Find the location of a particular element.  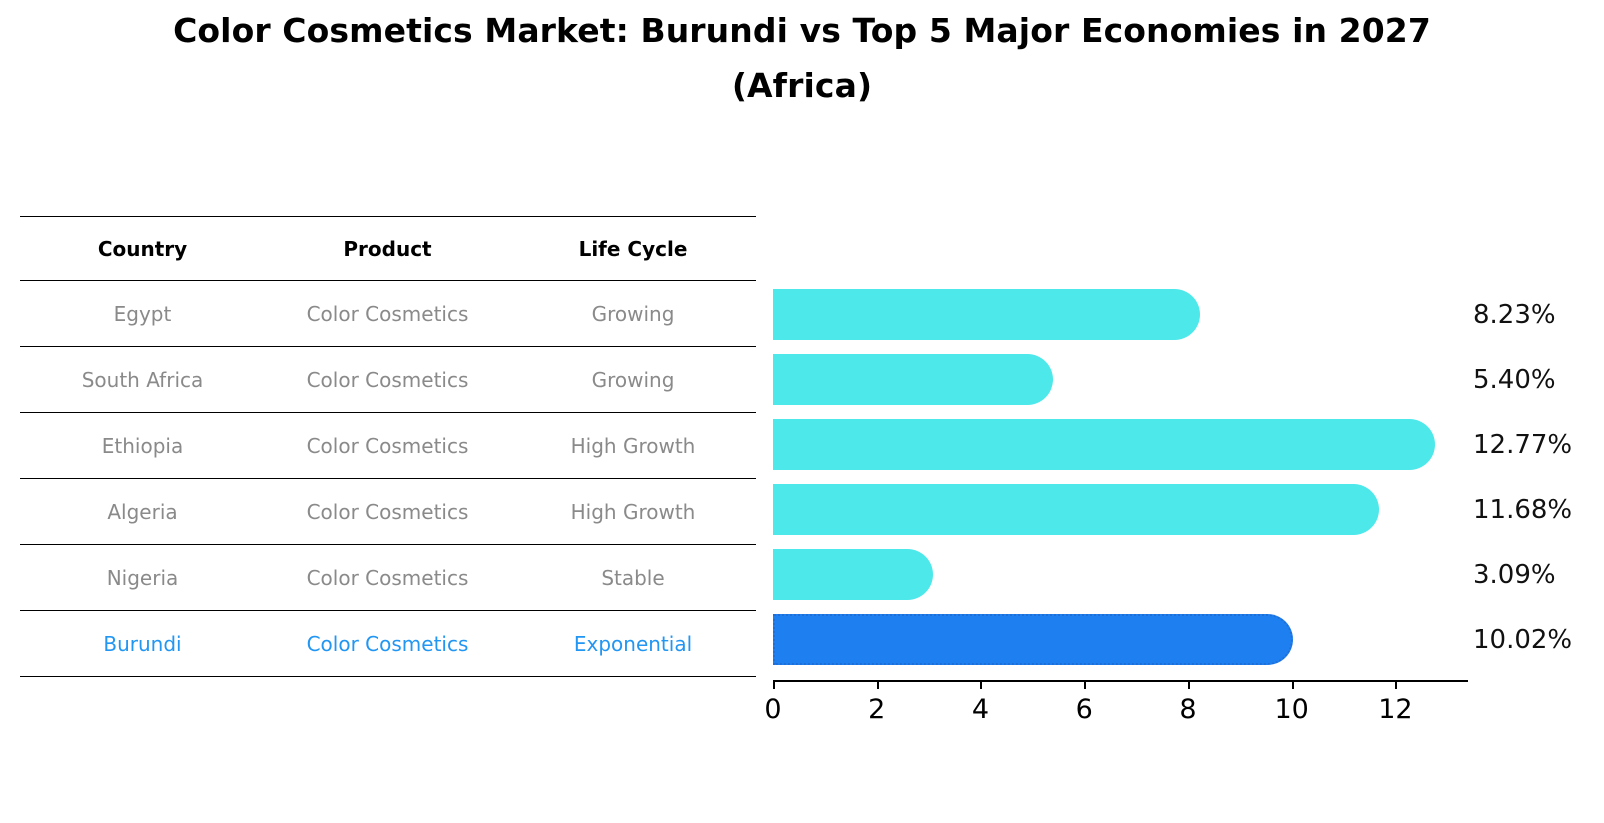

column-header-country: Country is located at coordinates (142, 248).